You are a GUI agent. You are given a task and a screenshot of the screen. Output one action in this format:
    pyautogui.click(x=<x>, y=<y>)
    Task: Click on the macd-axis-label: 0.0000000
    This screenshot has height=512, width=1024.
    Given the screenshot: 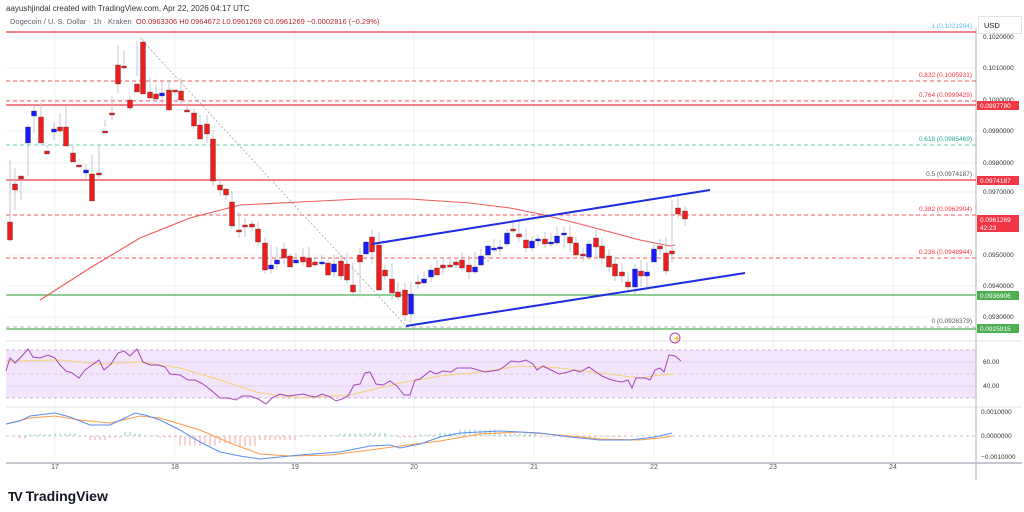 What is the action you would take?
    pyautogui.click(x=996, y=436)
    